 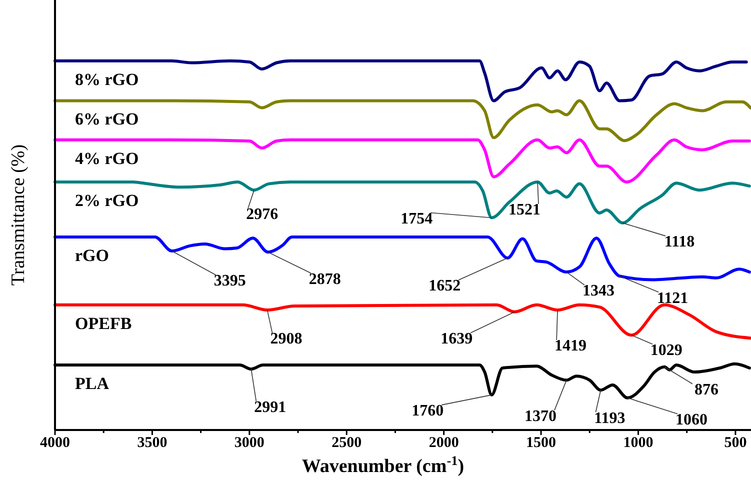 What do you see at coordinates (416, 219) in the screenshot?
I see `annotation: 1754` at bounding box center [416, 219].